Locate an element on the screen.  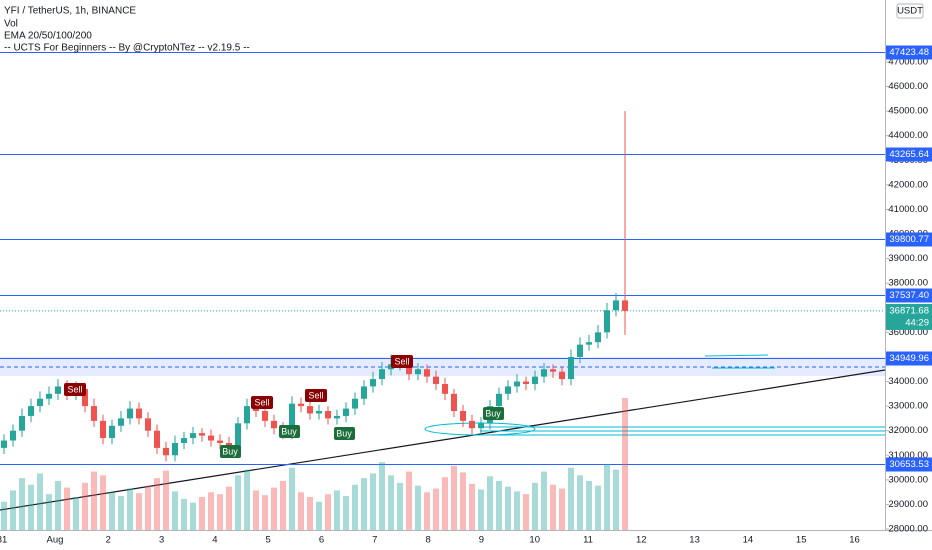
signal: Buy is located at coordinates (289, 431).